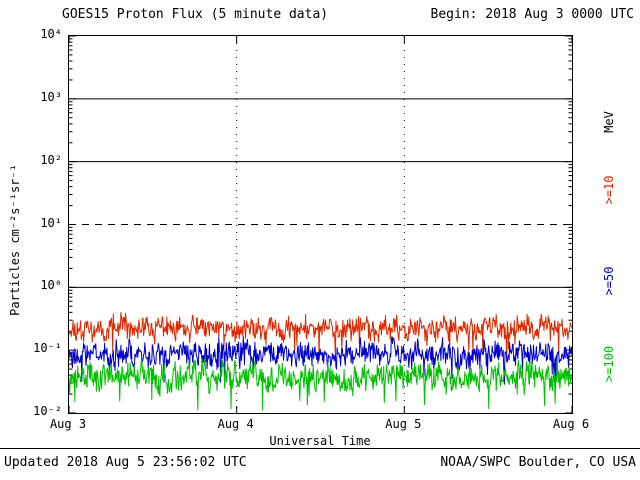 The height and width of the screenshot is (480, 640). What do you see at coordinates (609, 281) in the screenshot?
I see `right-axis-label-50: >=50` at bounding box center [609, 281].